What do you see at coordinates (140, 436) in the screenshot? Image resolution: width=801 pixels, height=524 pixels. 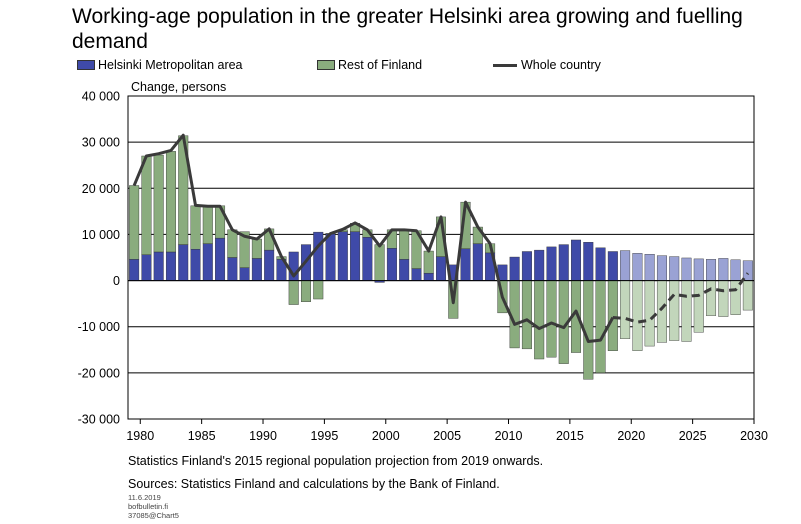 I see `x-tick-label: 1980` at bounding box center [140, 436].